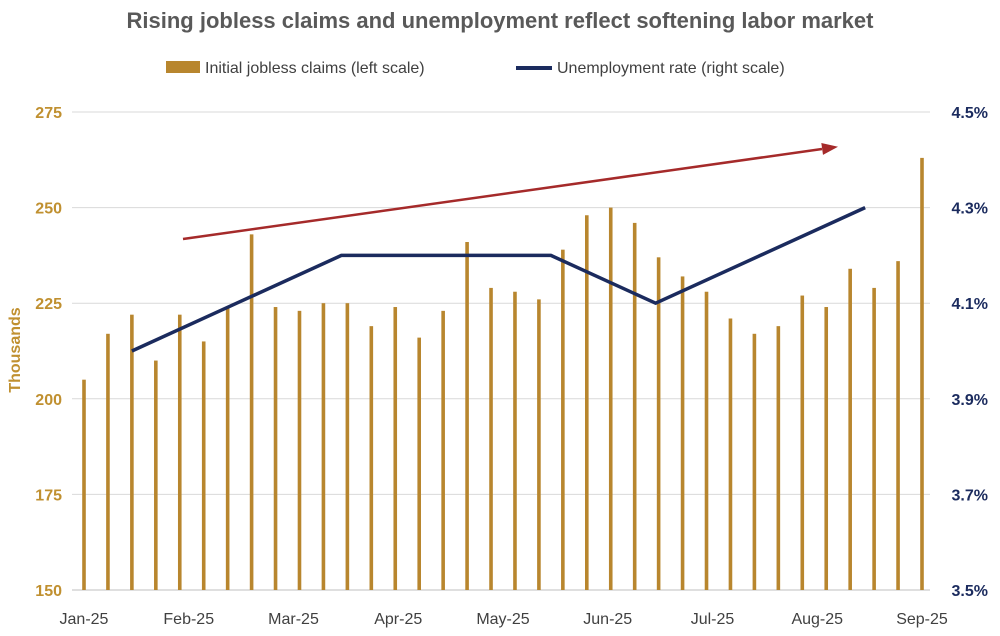 The width and height of the screenshot is (1000, 636). Describe the element at coordinates (15, 349) in the screenshot. I see `y-axis-label: Thousands` at that location.